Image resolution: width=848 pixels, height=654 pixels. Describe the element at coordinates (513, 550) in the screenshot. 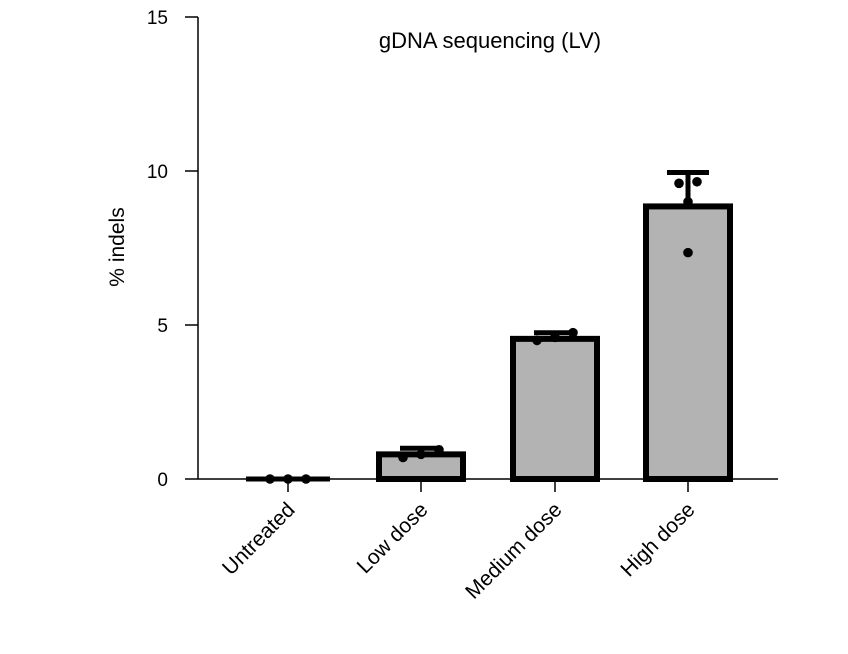

I see `x-tick-label: Medium dose` at that location.